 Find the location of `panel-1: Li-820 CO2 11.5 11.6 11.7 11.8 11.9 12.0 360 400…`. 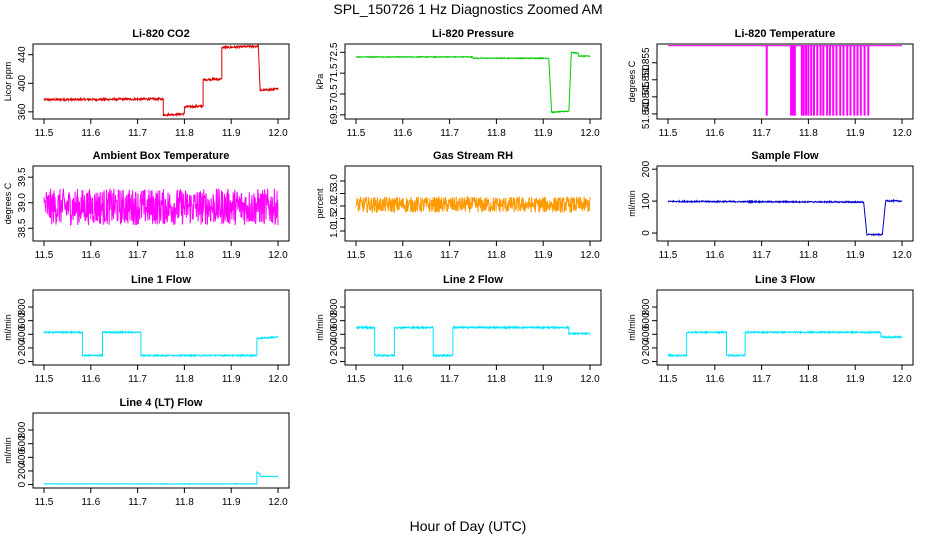

panel-1: Li-820 CO2 11.5 11.6 11.7 11.8 11.9 12.0 360 400… is located at coordinates (146, 83).